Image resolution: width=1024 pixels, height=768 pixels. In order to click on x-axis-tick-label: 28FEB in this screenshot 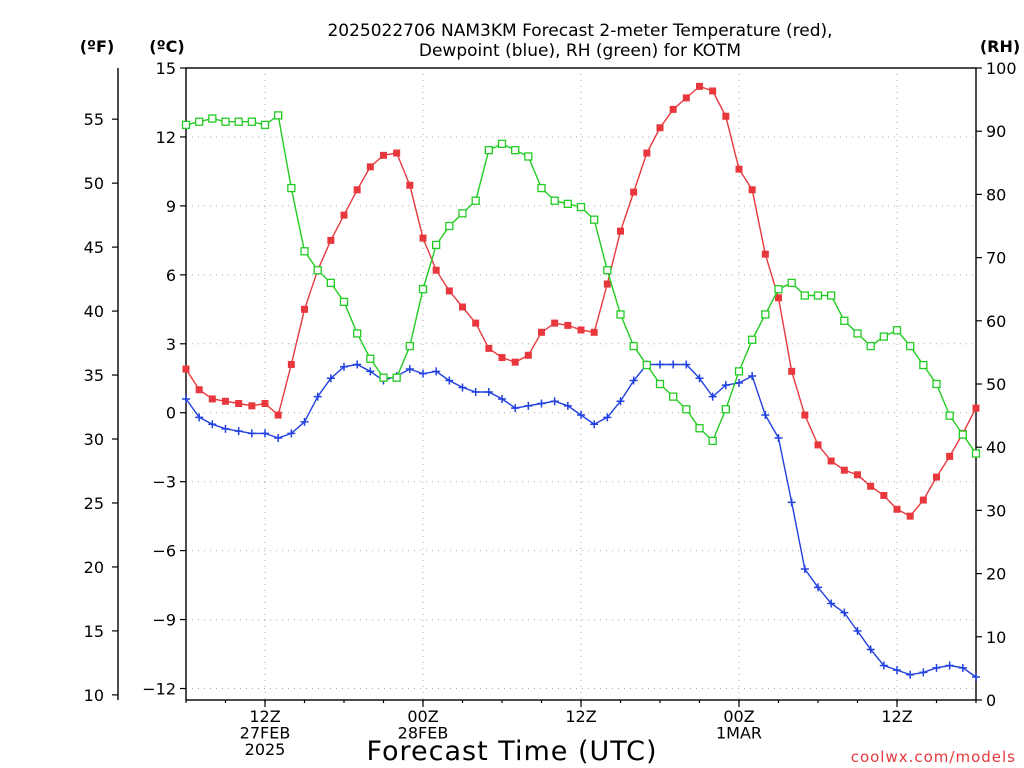, I will do `click(423, 733)`.